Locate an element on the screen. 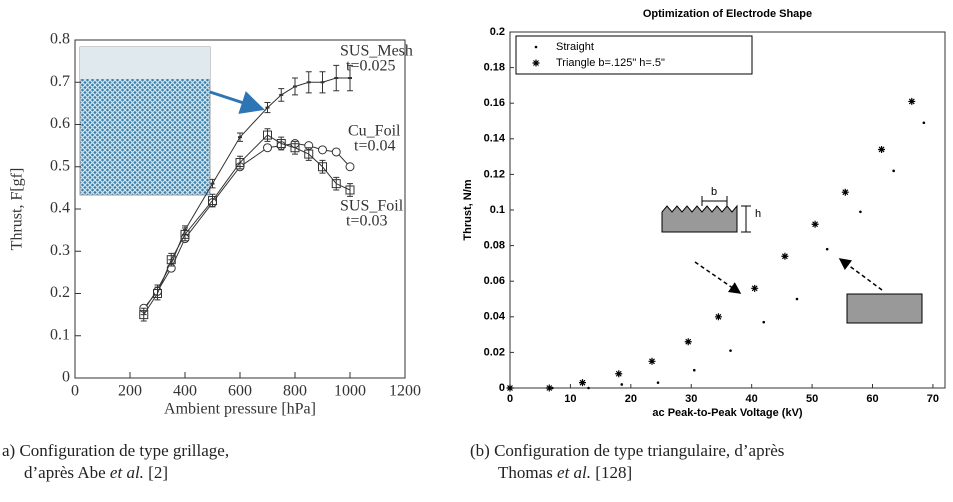  y-tick-label: 0.08 is located at coordinates (494, 246).